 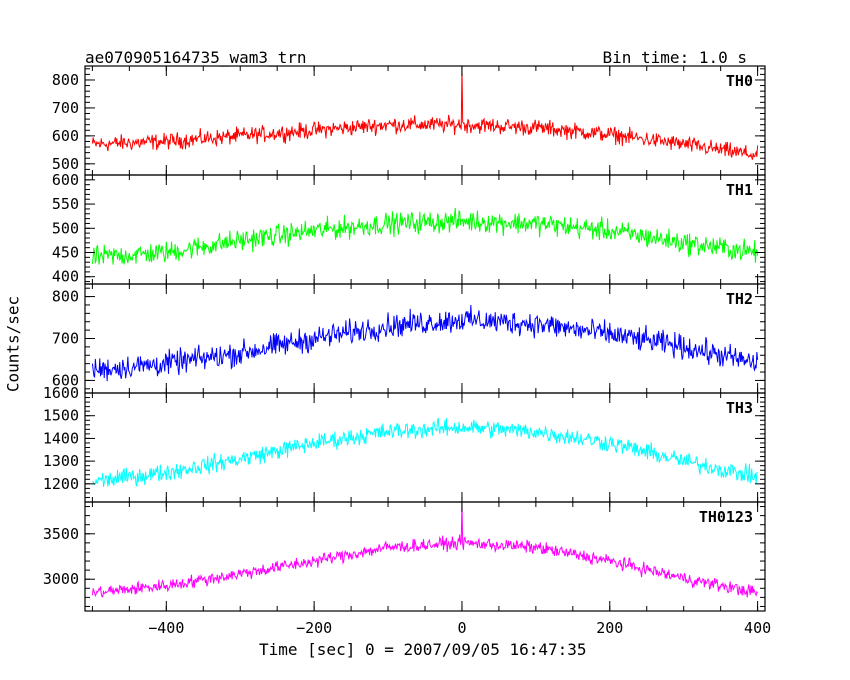 I want to click on panel-frame-th0123, so click(x=425, y=556).